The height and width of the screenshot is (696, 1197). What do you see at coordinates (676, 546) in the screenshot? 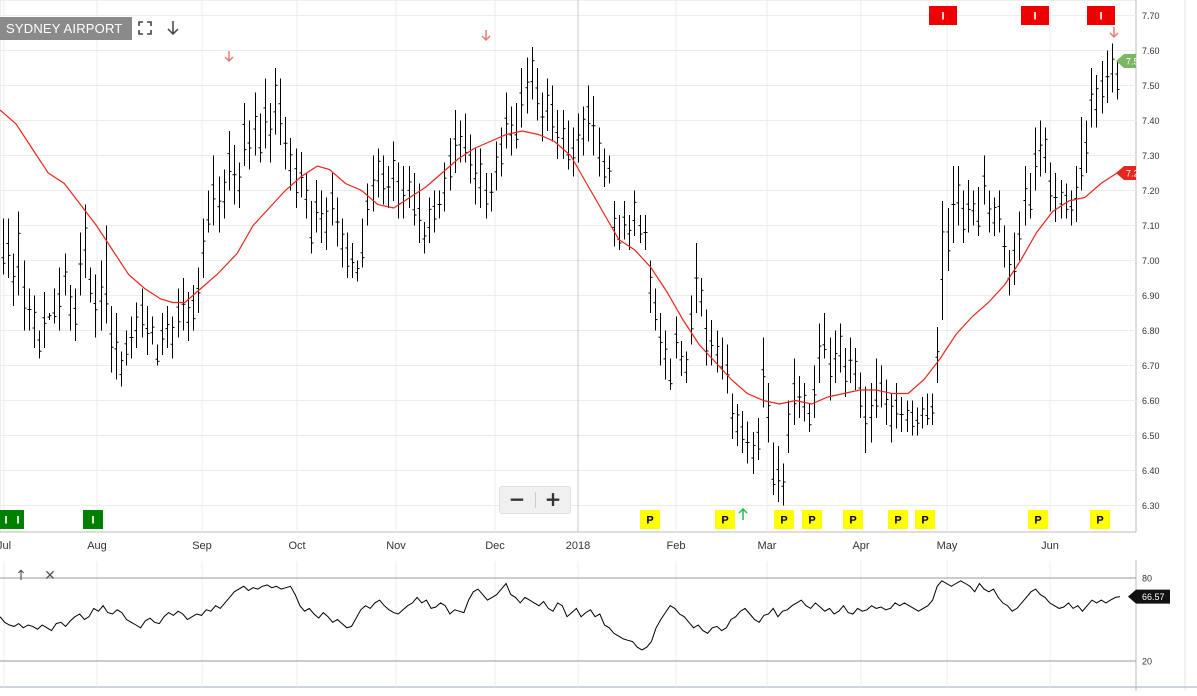
I see `month-label: Feb` at bounding box center [676, 546].